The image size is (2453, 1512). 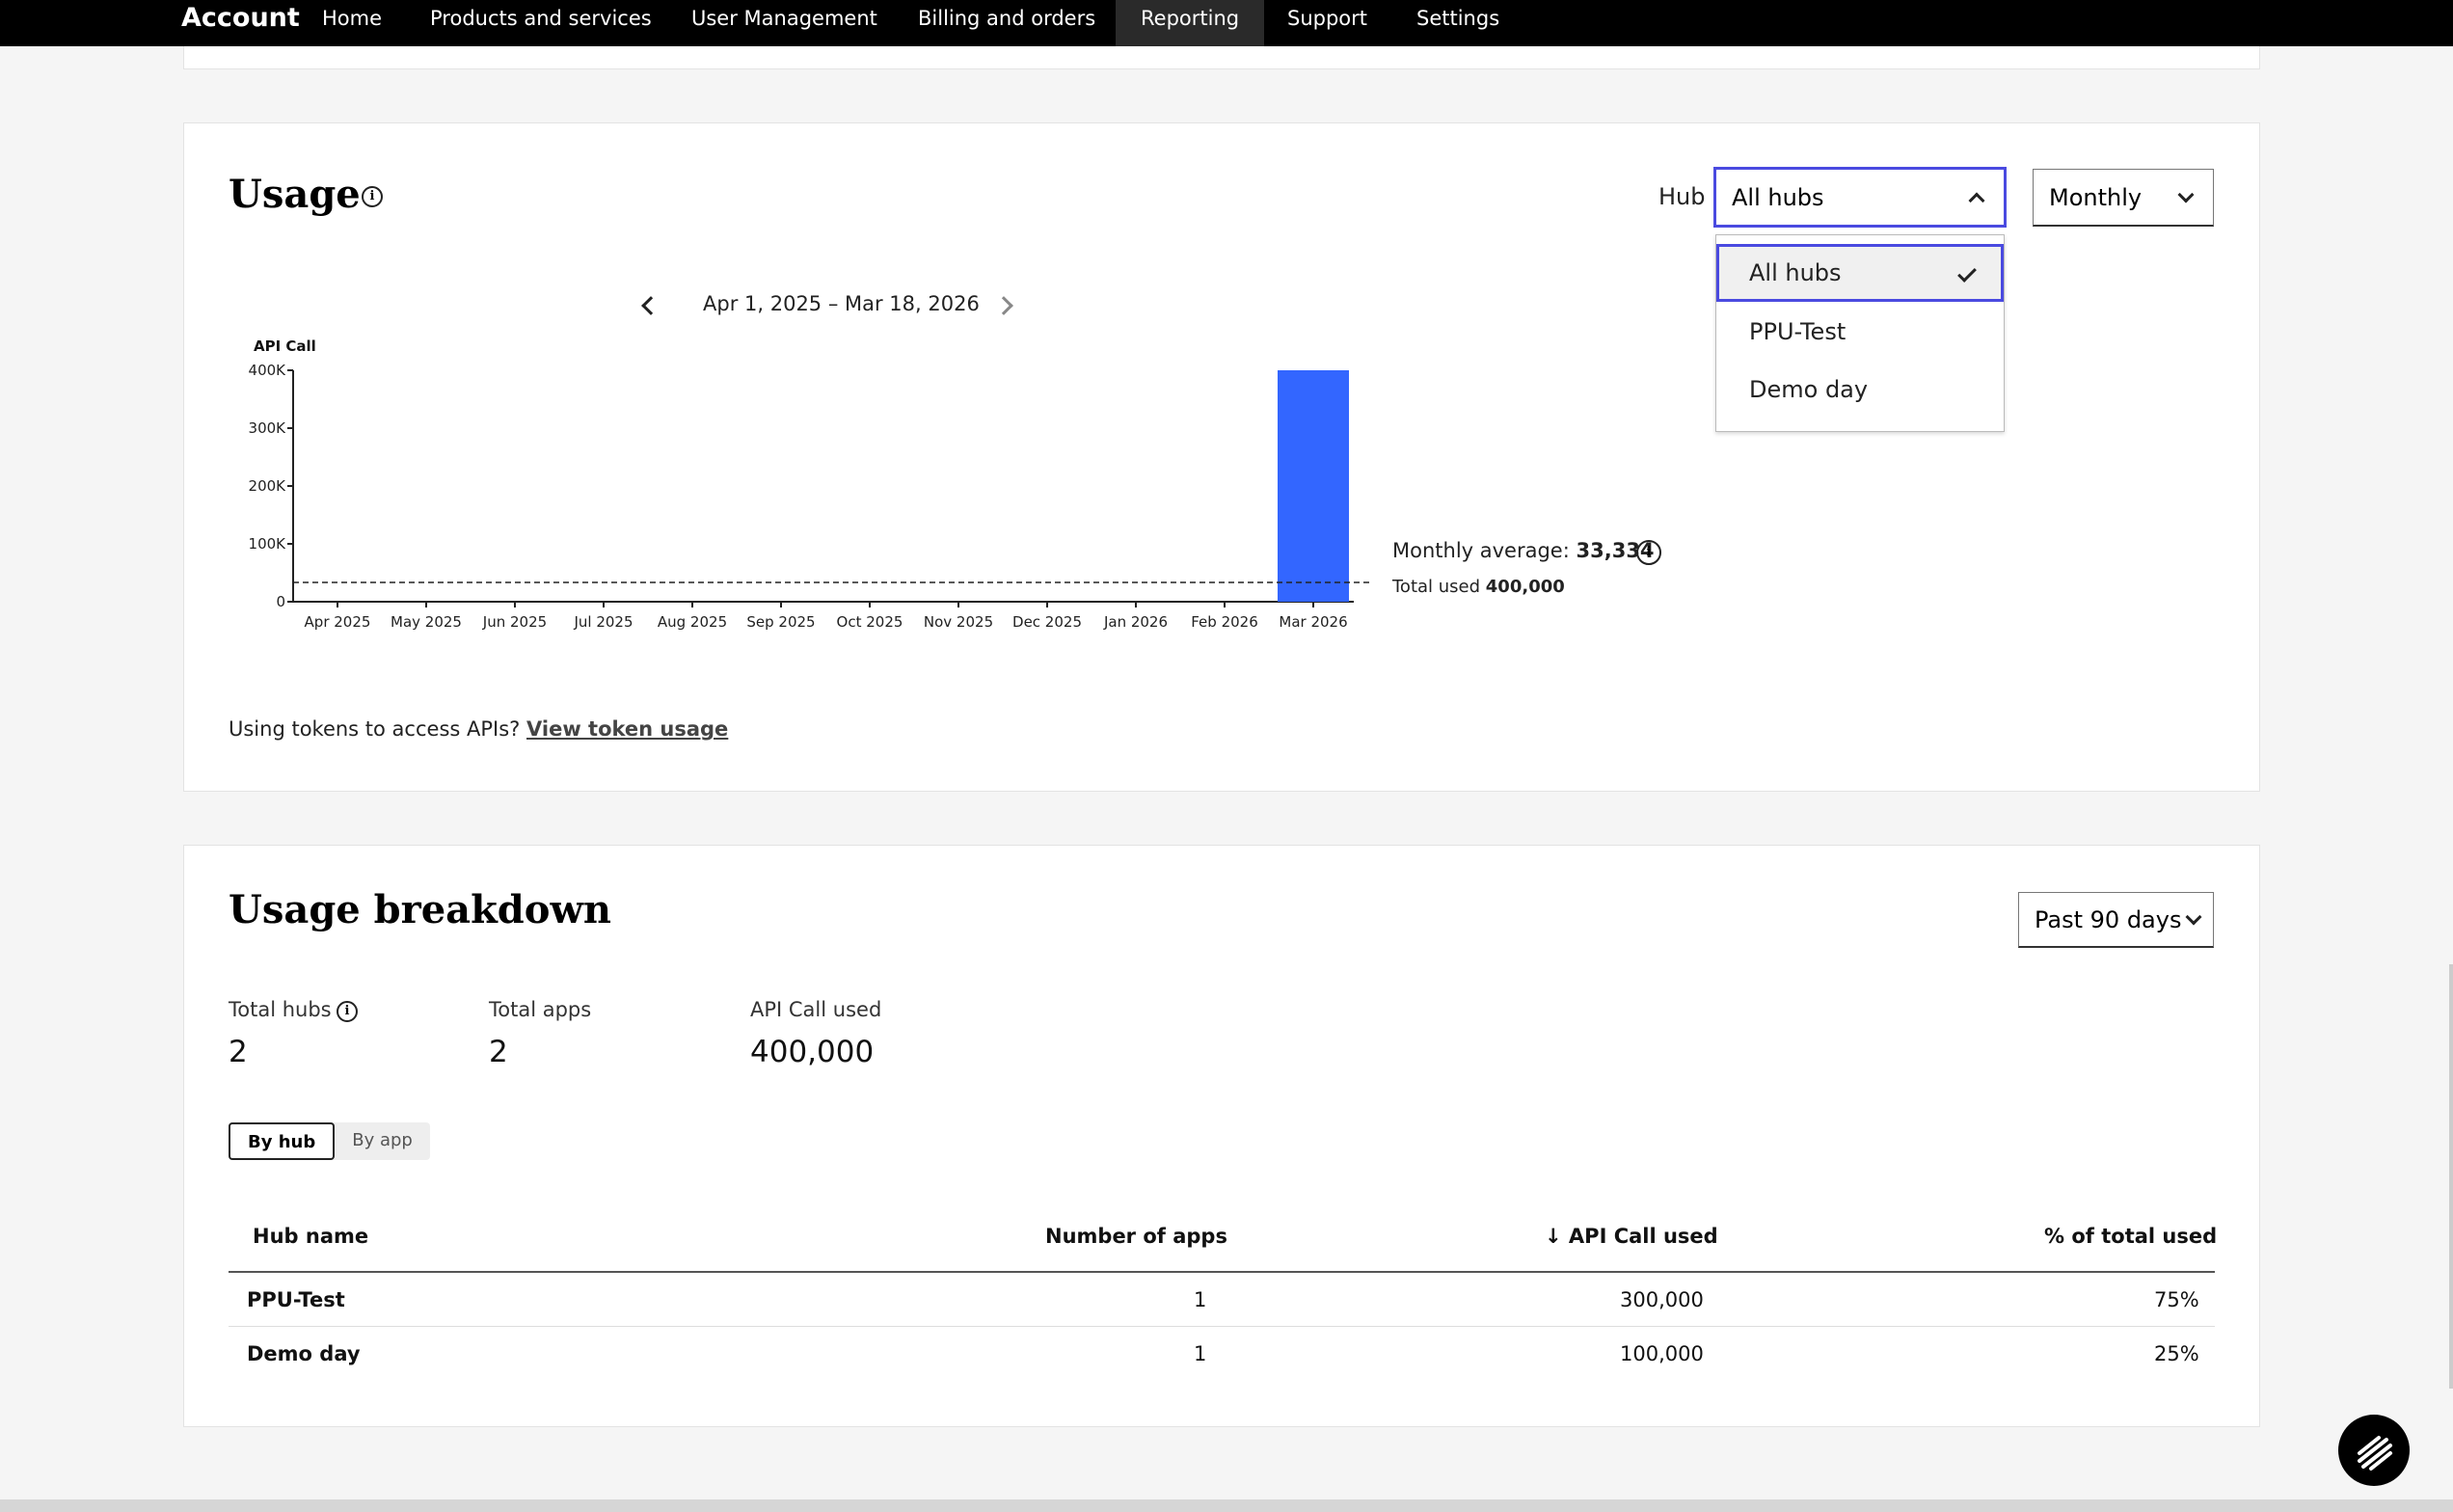 I want to click on usage-title: Usage, so click(x=295, y=194).